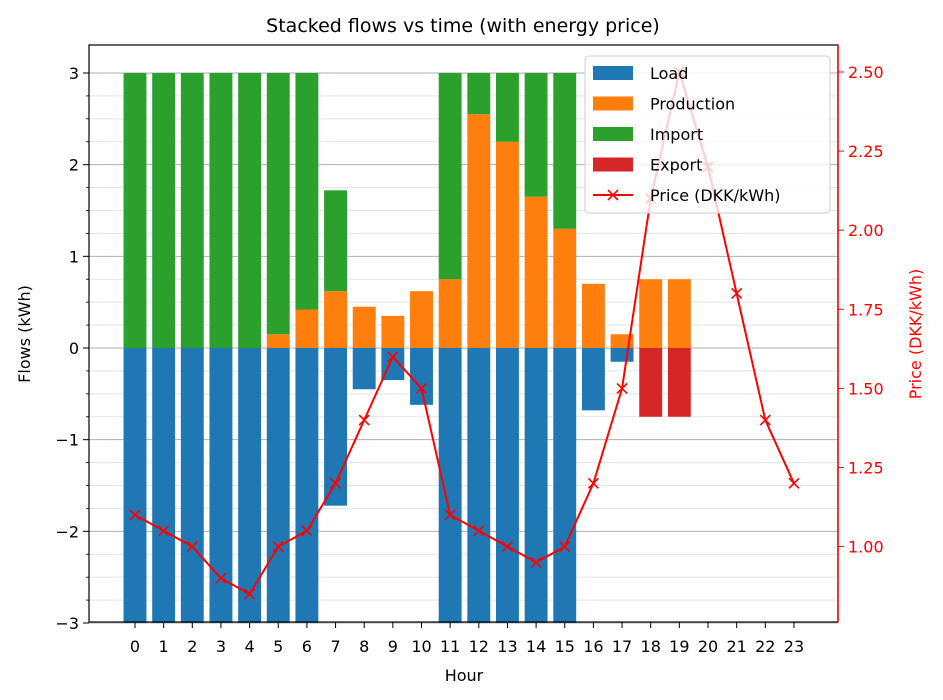  Describe the element at coordinates (715, 195) in the screenshot. I see `legend-label: Price (DKK/kWh)` at that location.